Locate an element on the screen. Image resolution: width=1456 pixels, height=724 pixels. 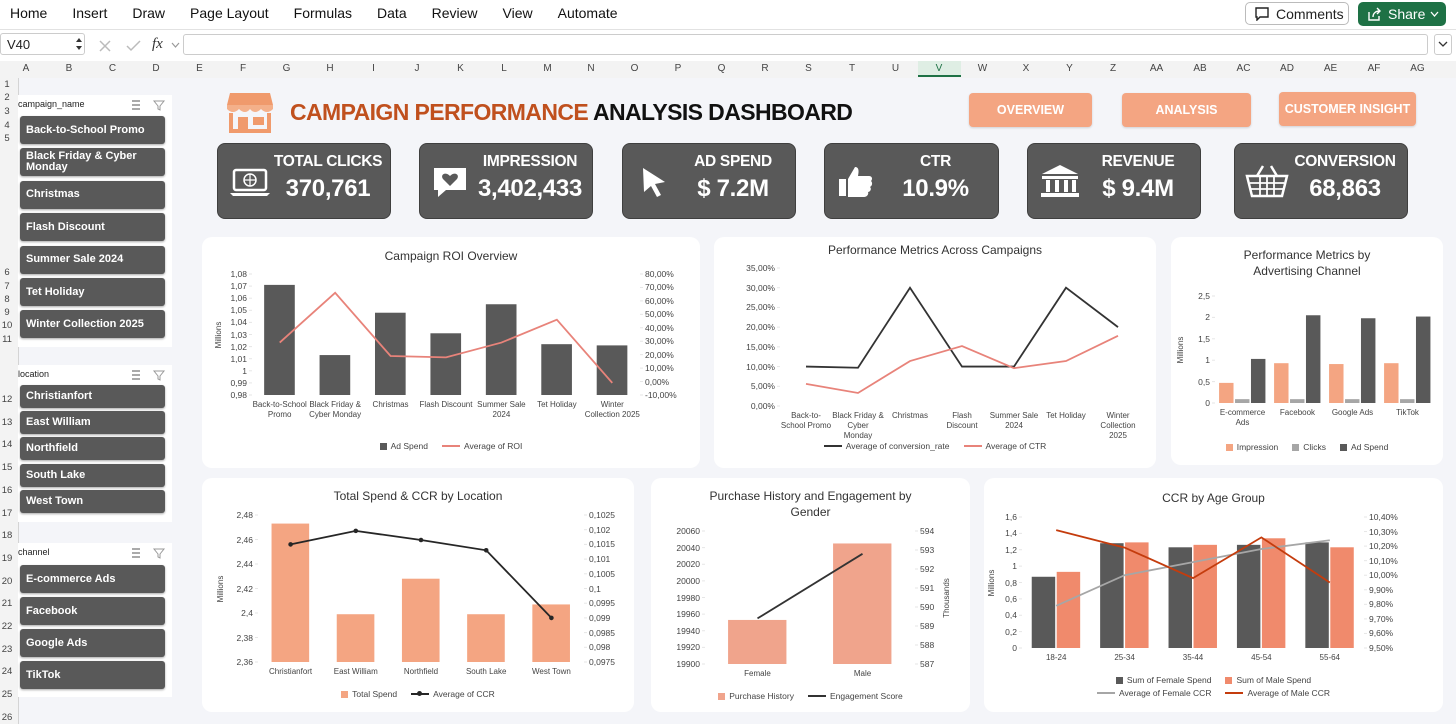
comments-button: Comments is located at coordinates (1297, 13).